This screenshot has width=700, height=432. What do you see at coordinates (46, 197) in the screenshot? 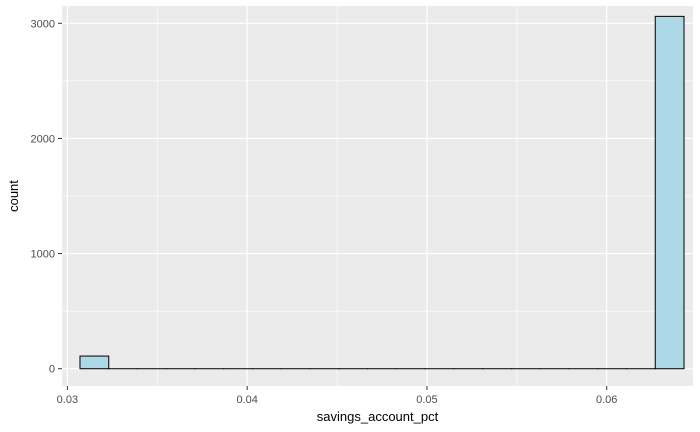
I see `y-axis: 0 1000 2000 3000` at bounding box center [46, 197].